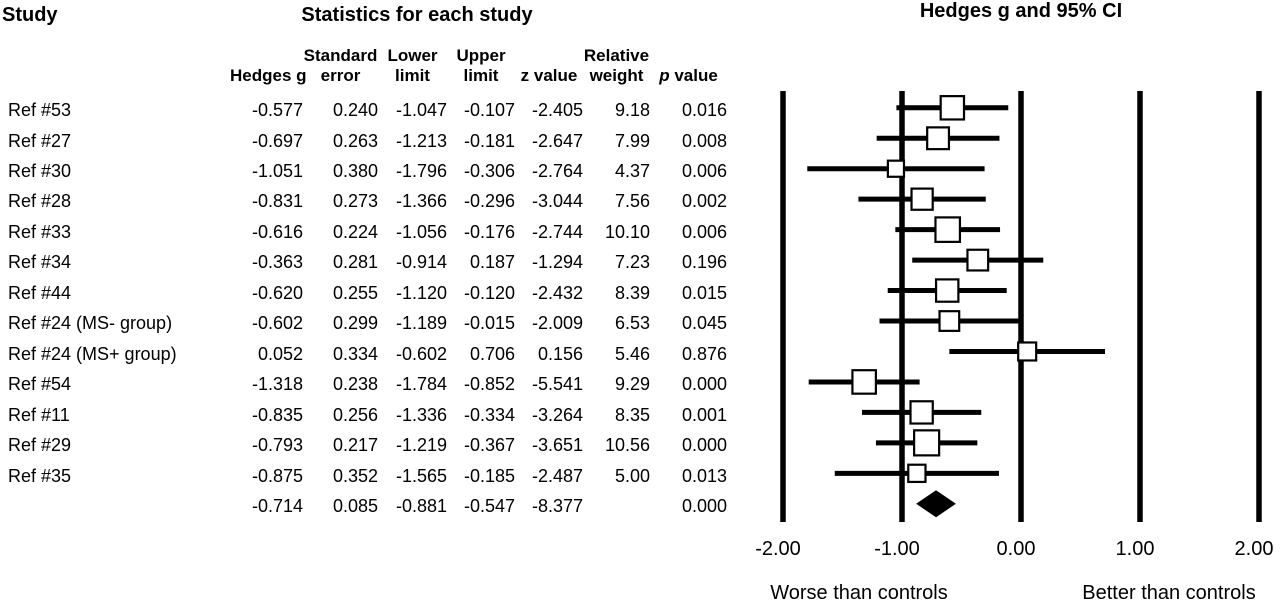 Image resolution: width=1280 pixels, height=607 pixels. What do you see at coordinates (30, 15) in the screenshot?
I see `study-column-title: Study` at bounding box center [30, 15].